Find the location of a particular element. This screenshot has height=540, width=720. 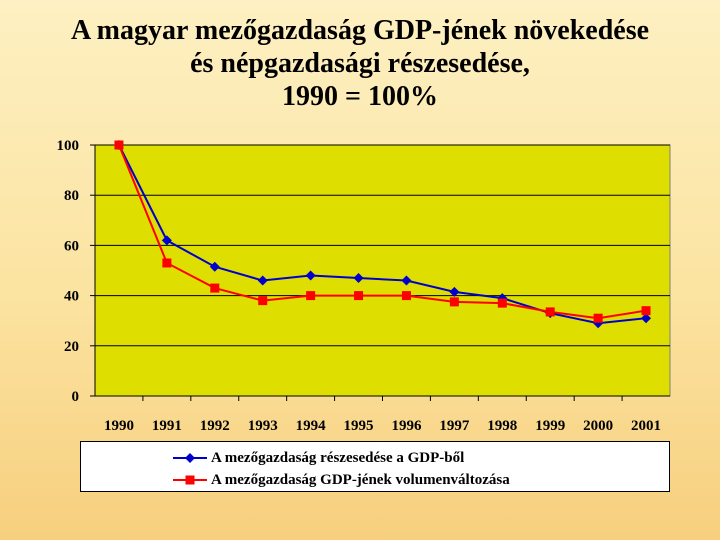

title-line-2: és népgazdasági részesedése, is located at coordinates (360, 63).